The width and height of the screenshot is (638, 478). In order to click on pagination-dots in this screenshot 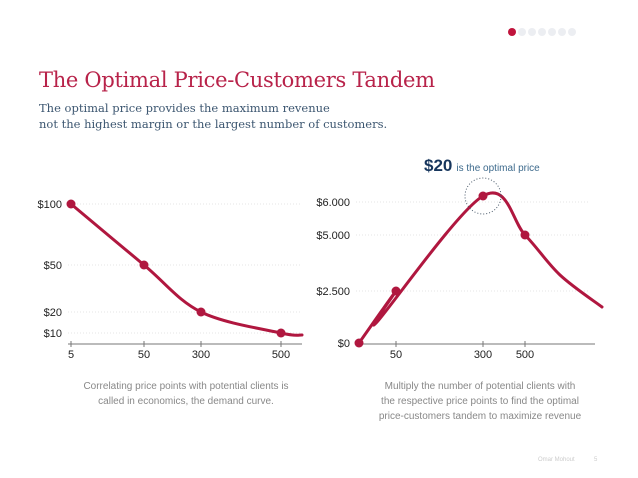, I will do `click(542, 32)`.